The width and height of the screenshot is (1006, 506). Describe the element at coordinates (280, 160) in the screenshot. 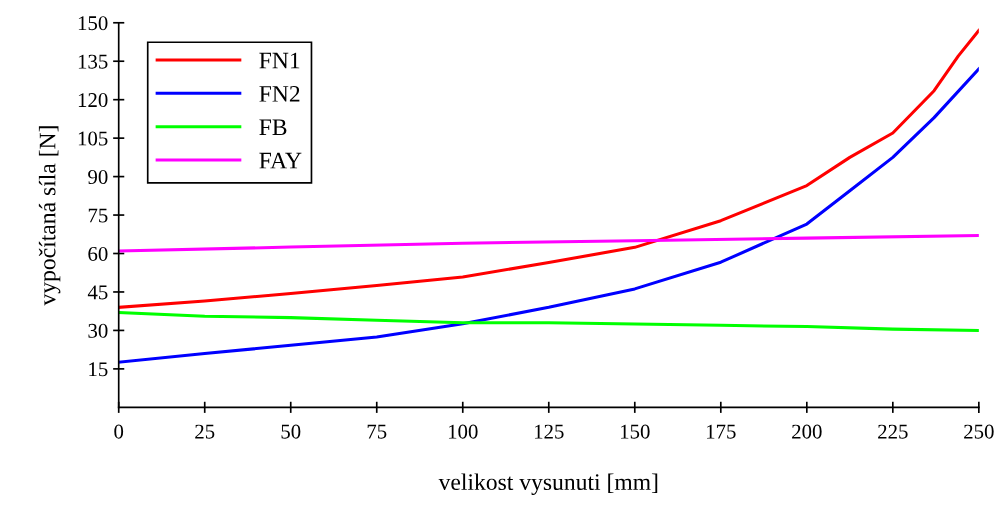

I see `legend-label: FAY` at that location.